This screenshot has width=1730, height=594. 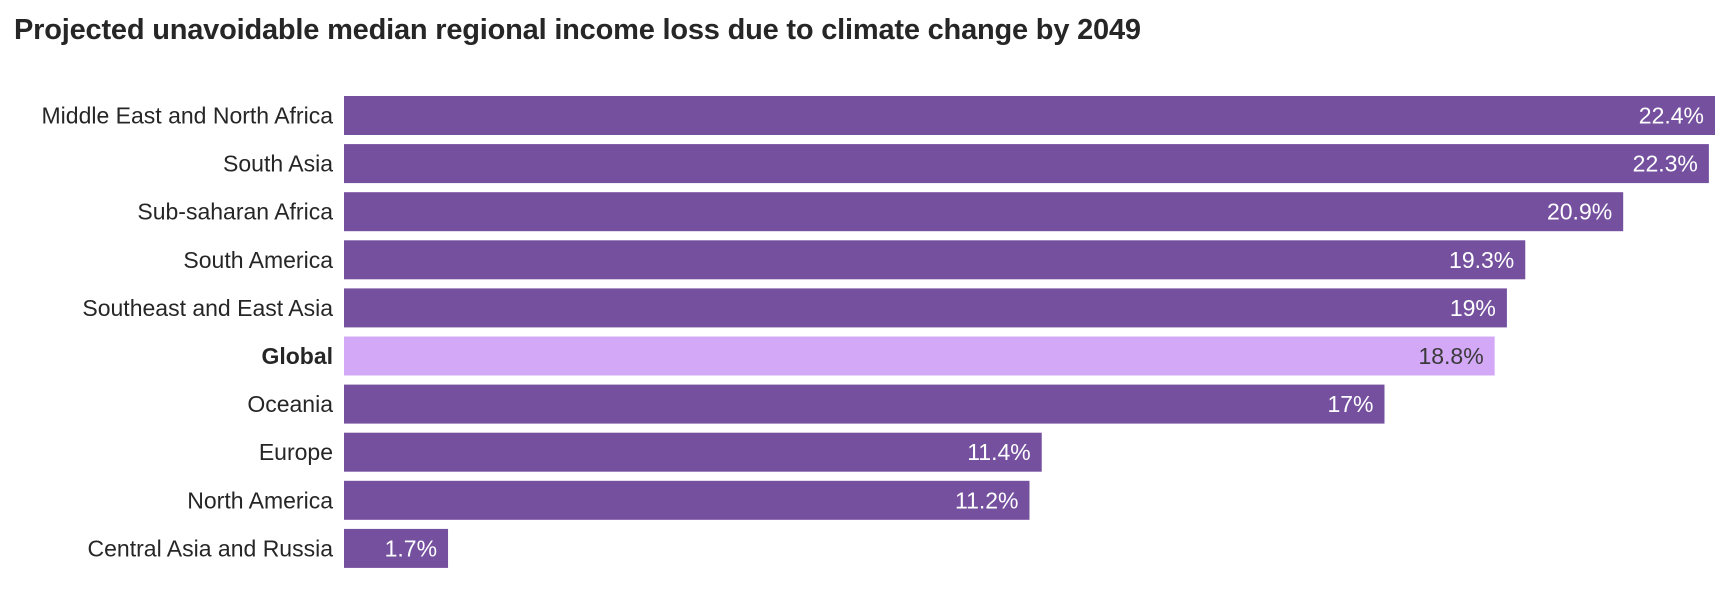 I want to click on value-label-sub-saharan-africa: 20.9%, so click(x=1579, y=212).